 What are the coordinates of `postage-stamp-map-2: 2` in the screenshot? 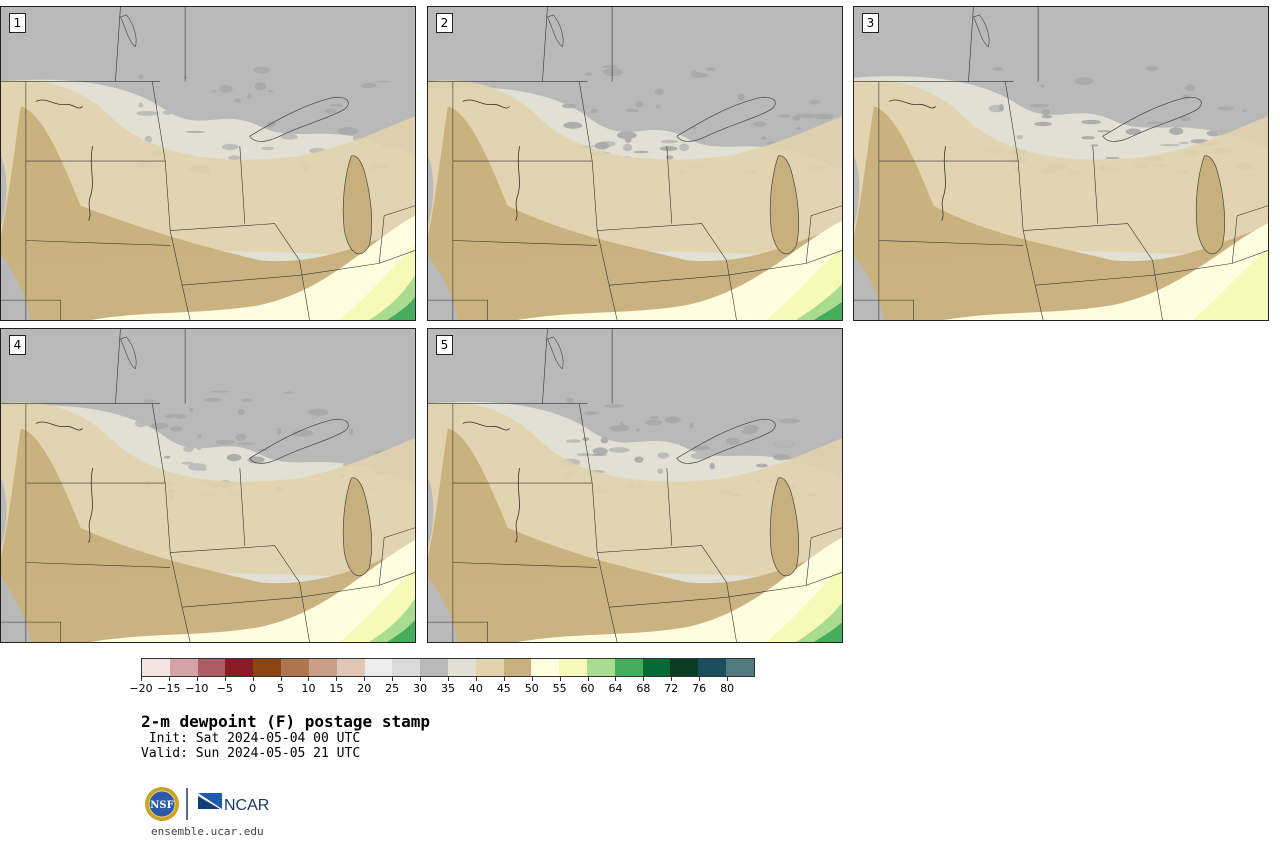 It's located at (635, 163).